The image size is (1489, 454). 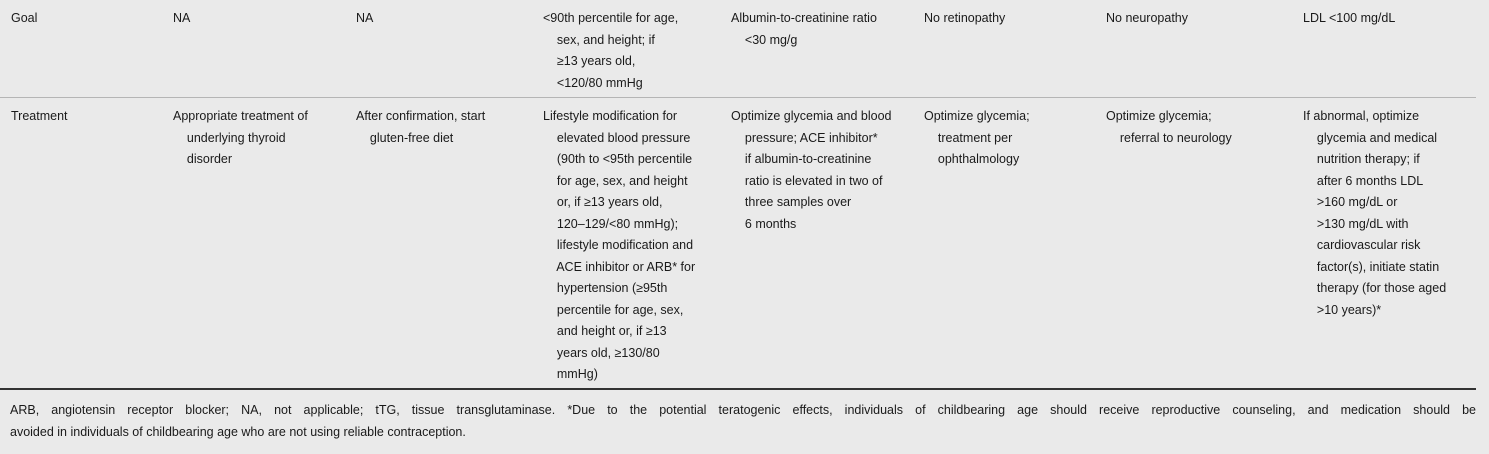 What do you see at coordinates (39, 116) in the screenshot?
I see `row-label-treatment: Treatment` at bounding box center [39, 116].